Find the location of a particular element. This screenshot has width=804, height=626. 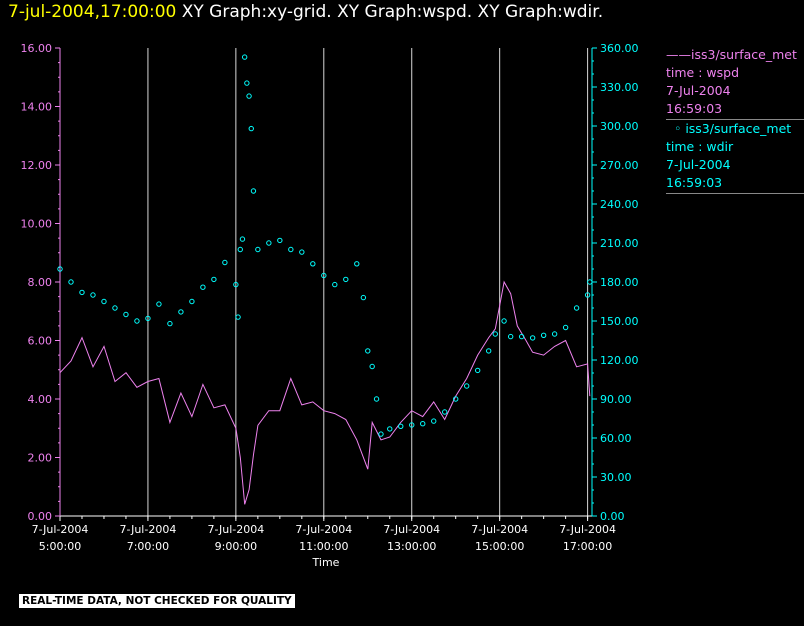

left-tick-label: 4.00 is located at coordinates (40, 399).